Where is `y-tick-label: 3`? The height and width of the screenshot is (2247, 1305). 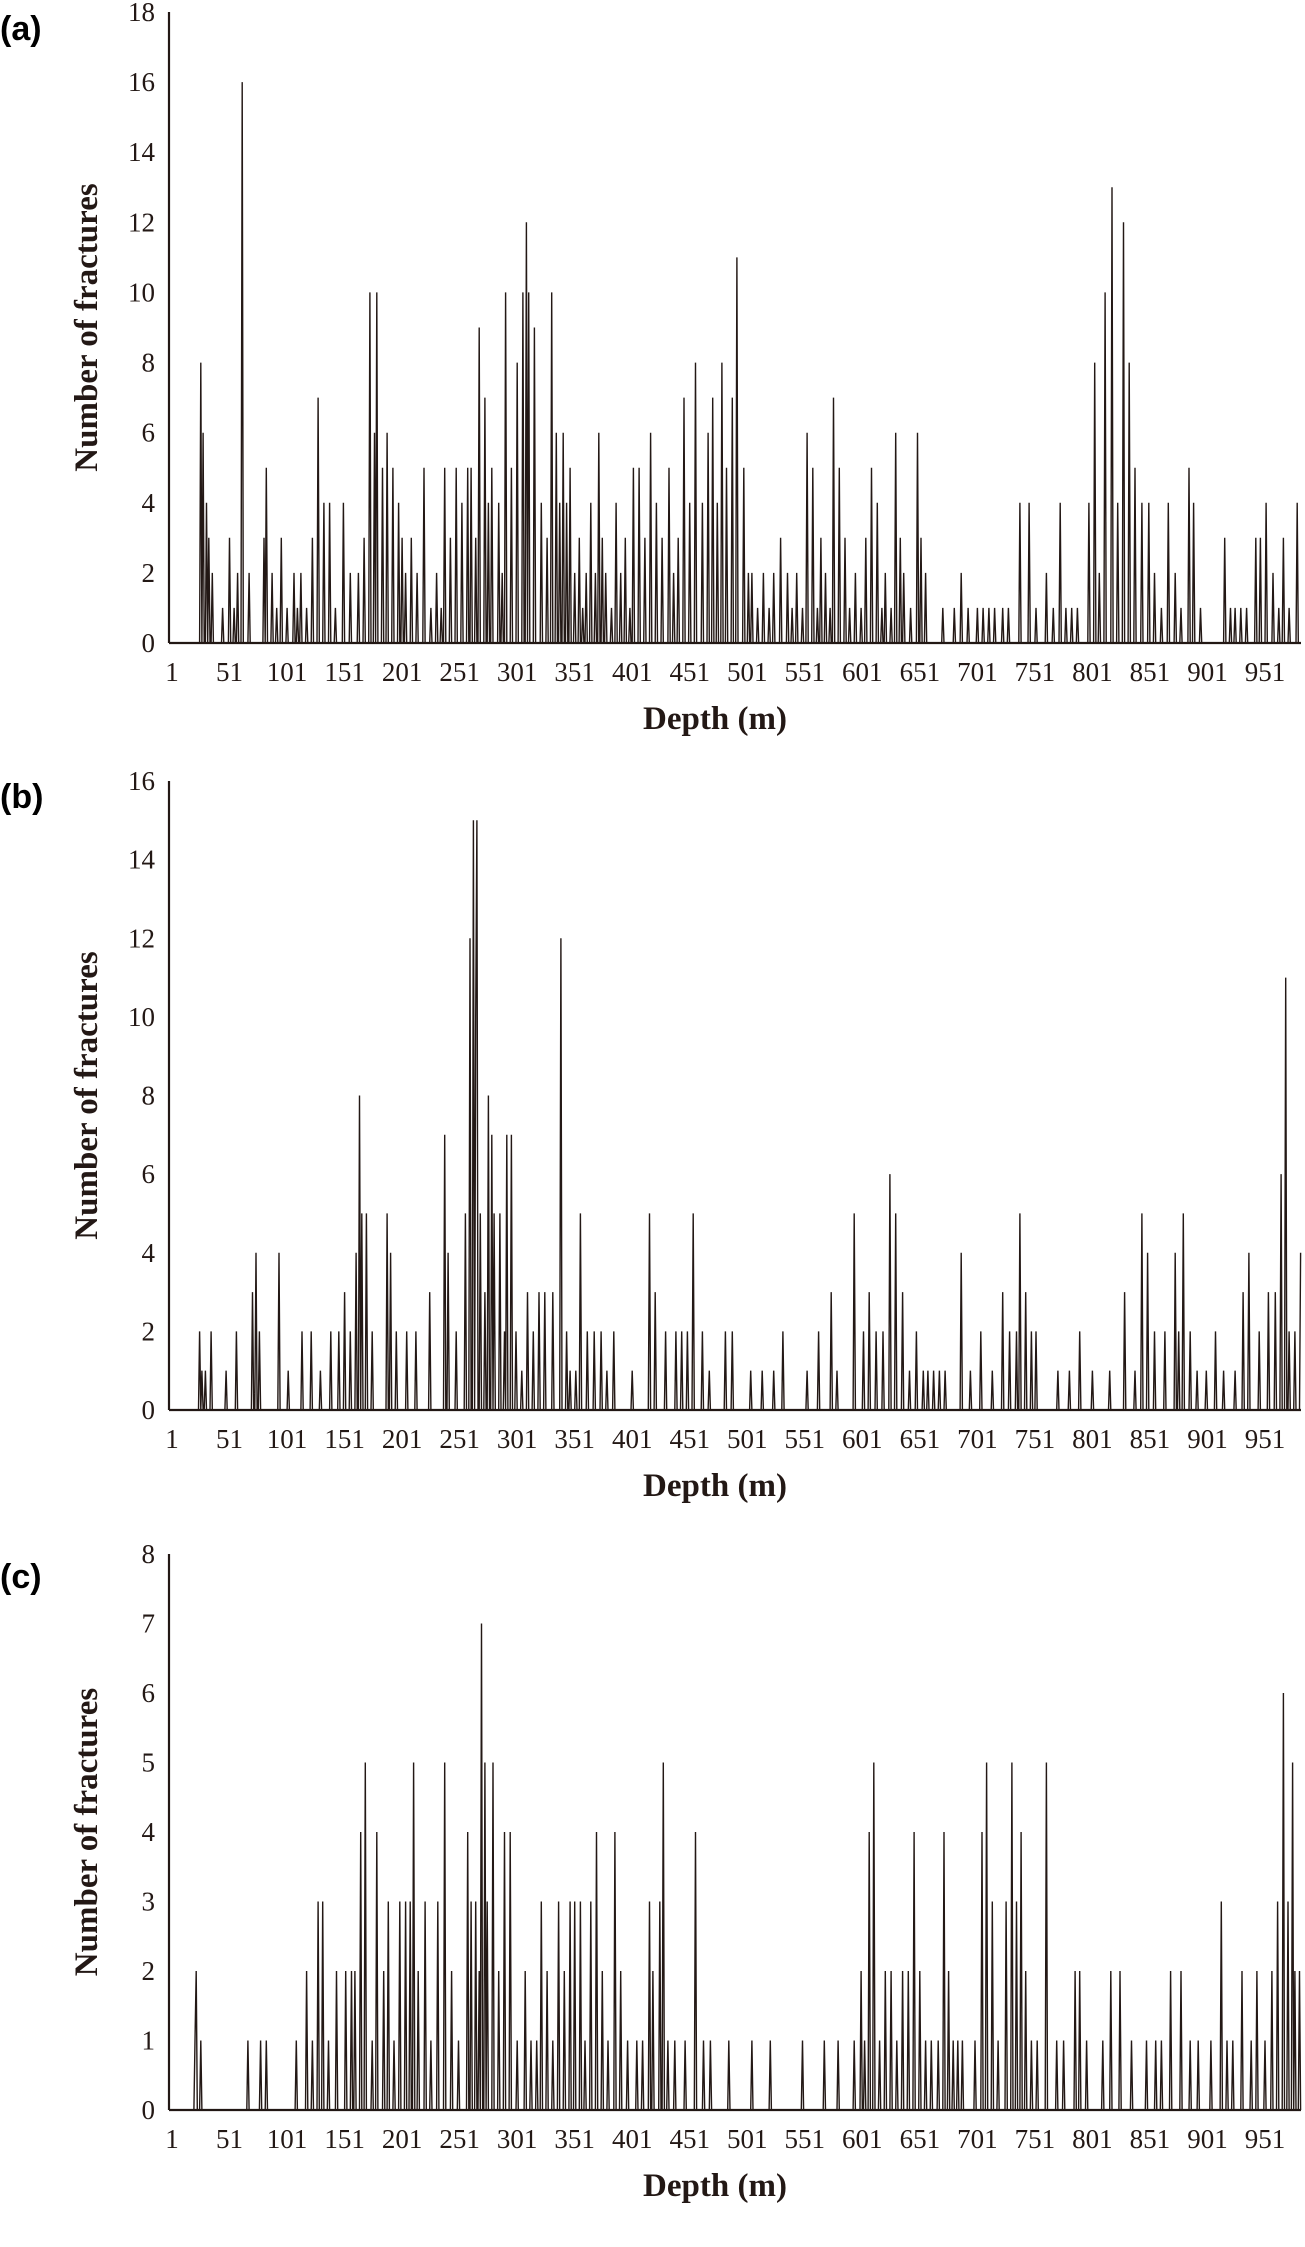
y-tick-label: 3 is located at coordinates (149, 1902).